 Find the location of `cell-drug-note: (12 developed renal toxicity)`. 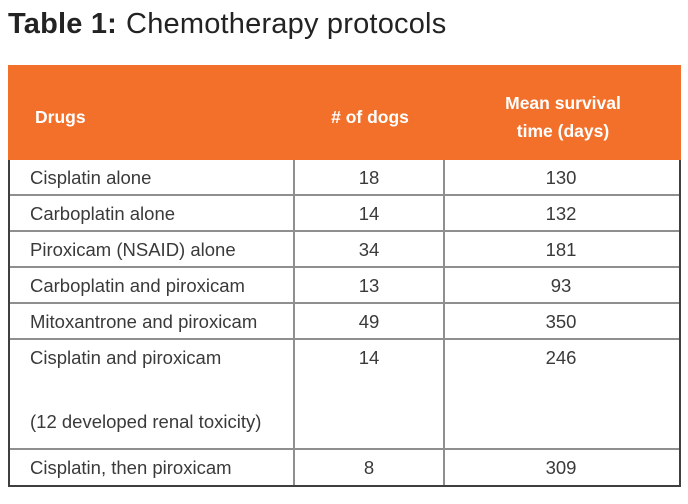

cell-drug-note: (12 developed renal toxicity) is located at coordinates (146, 421).